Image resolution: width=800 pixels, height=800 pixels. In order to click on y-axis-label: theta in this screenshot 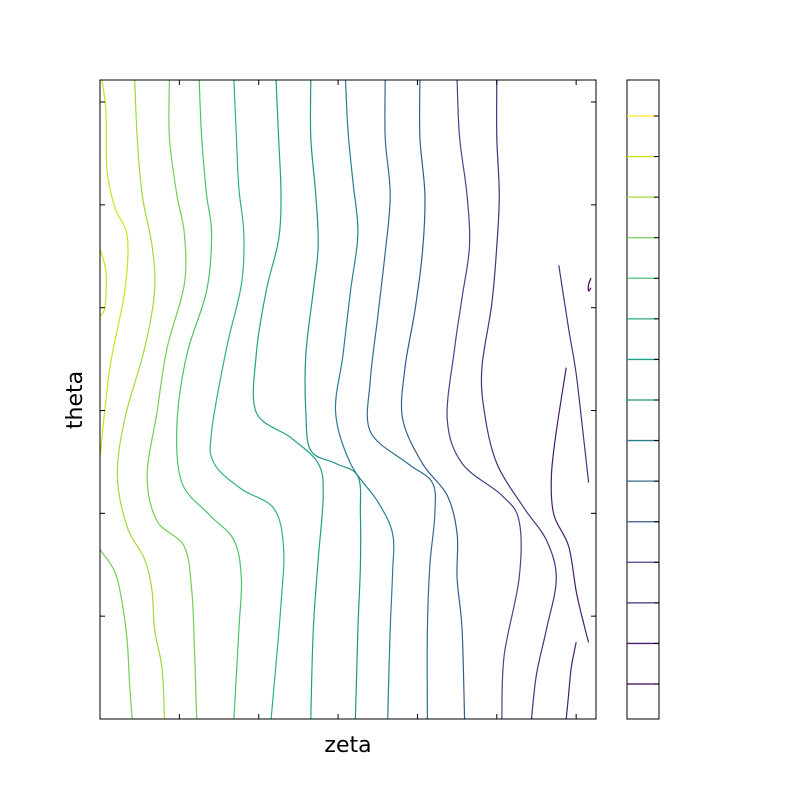, I will do `click(75, 400)`.